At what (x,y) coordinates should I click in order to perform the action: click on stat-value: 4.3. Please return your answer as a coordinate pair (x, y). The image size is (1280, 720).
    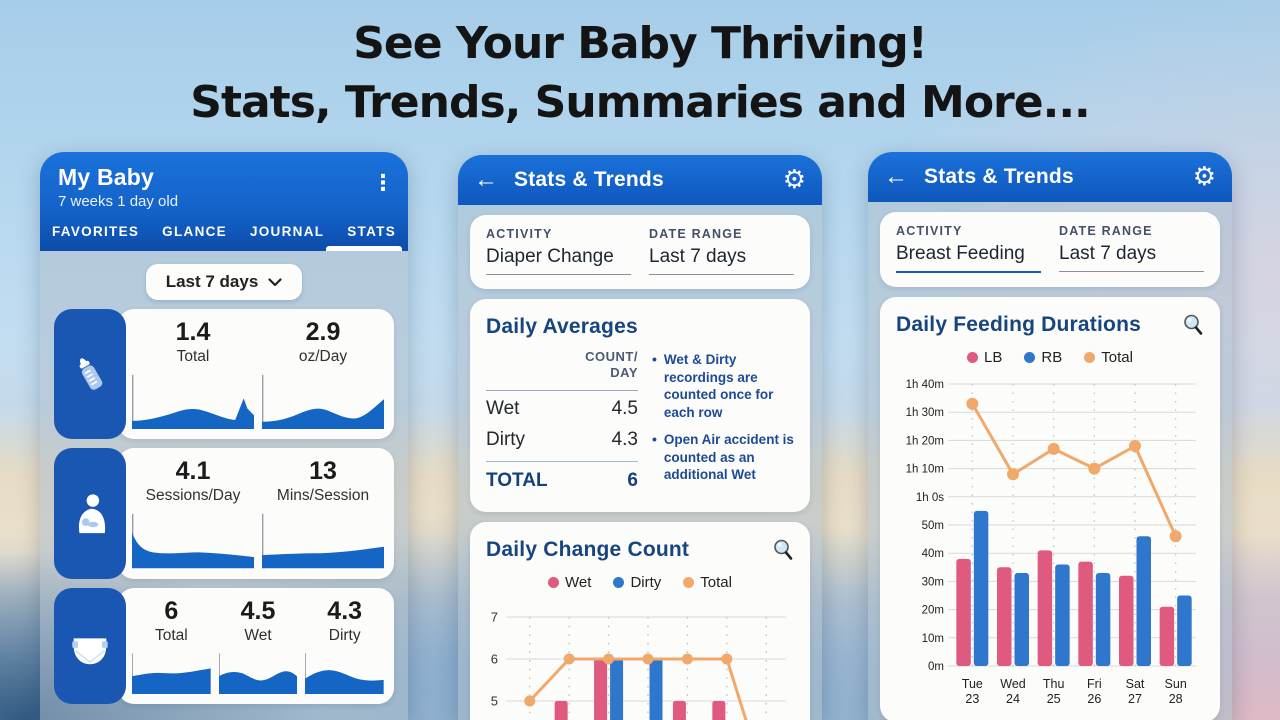
    Looking at the image, I should click on (345, 610).